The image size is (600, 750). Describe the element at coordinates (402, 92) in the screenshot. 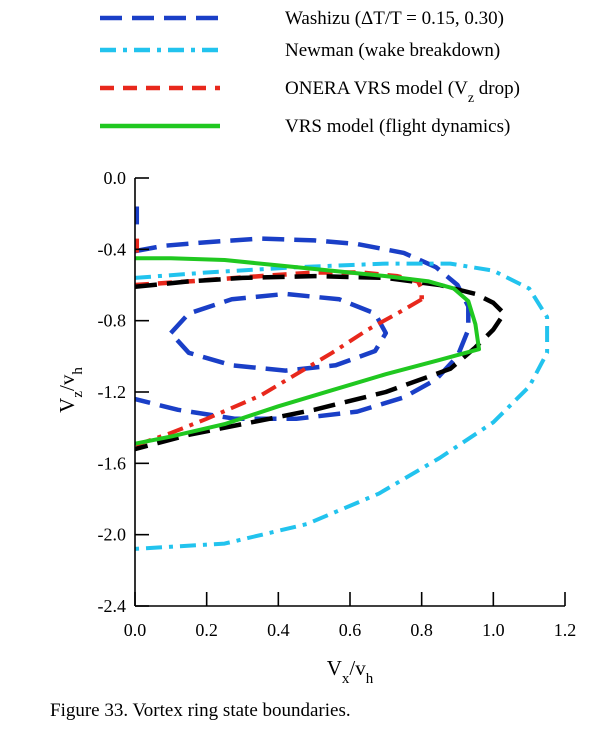

I see `legend-label-onera: ONERA VRS model (Vz drop)` at that location.